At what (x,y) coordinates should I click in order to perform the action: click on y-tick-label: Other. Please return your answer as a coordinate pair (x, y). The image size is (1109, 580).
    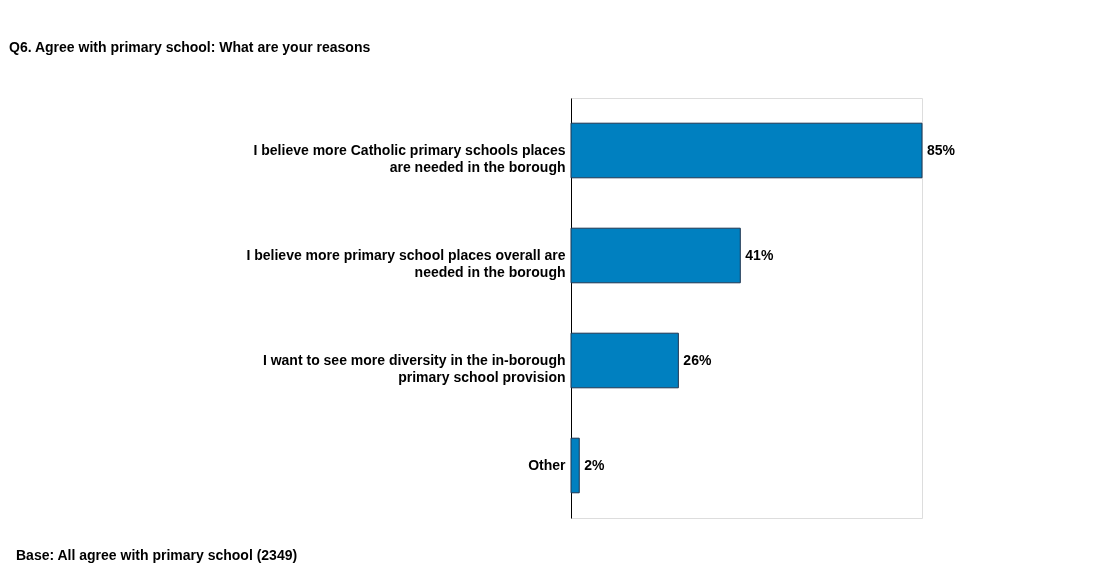
    Looking at the image, I should click on (547, 464).